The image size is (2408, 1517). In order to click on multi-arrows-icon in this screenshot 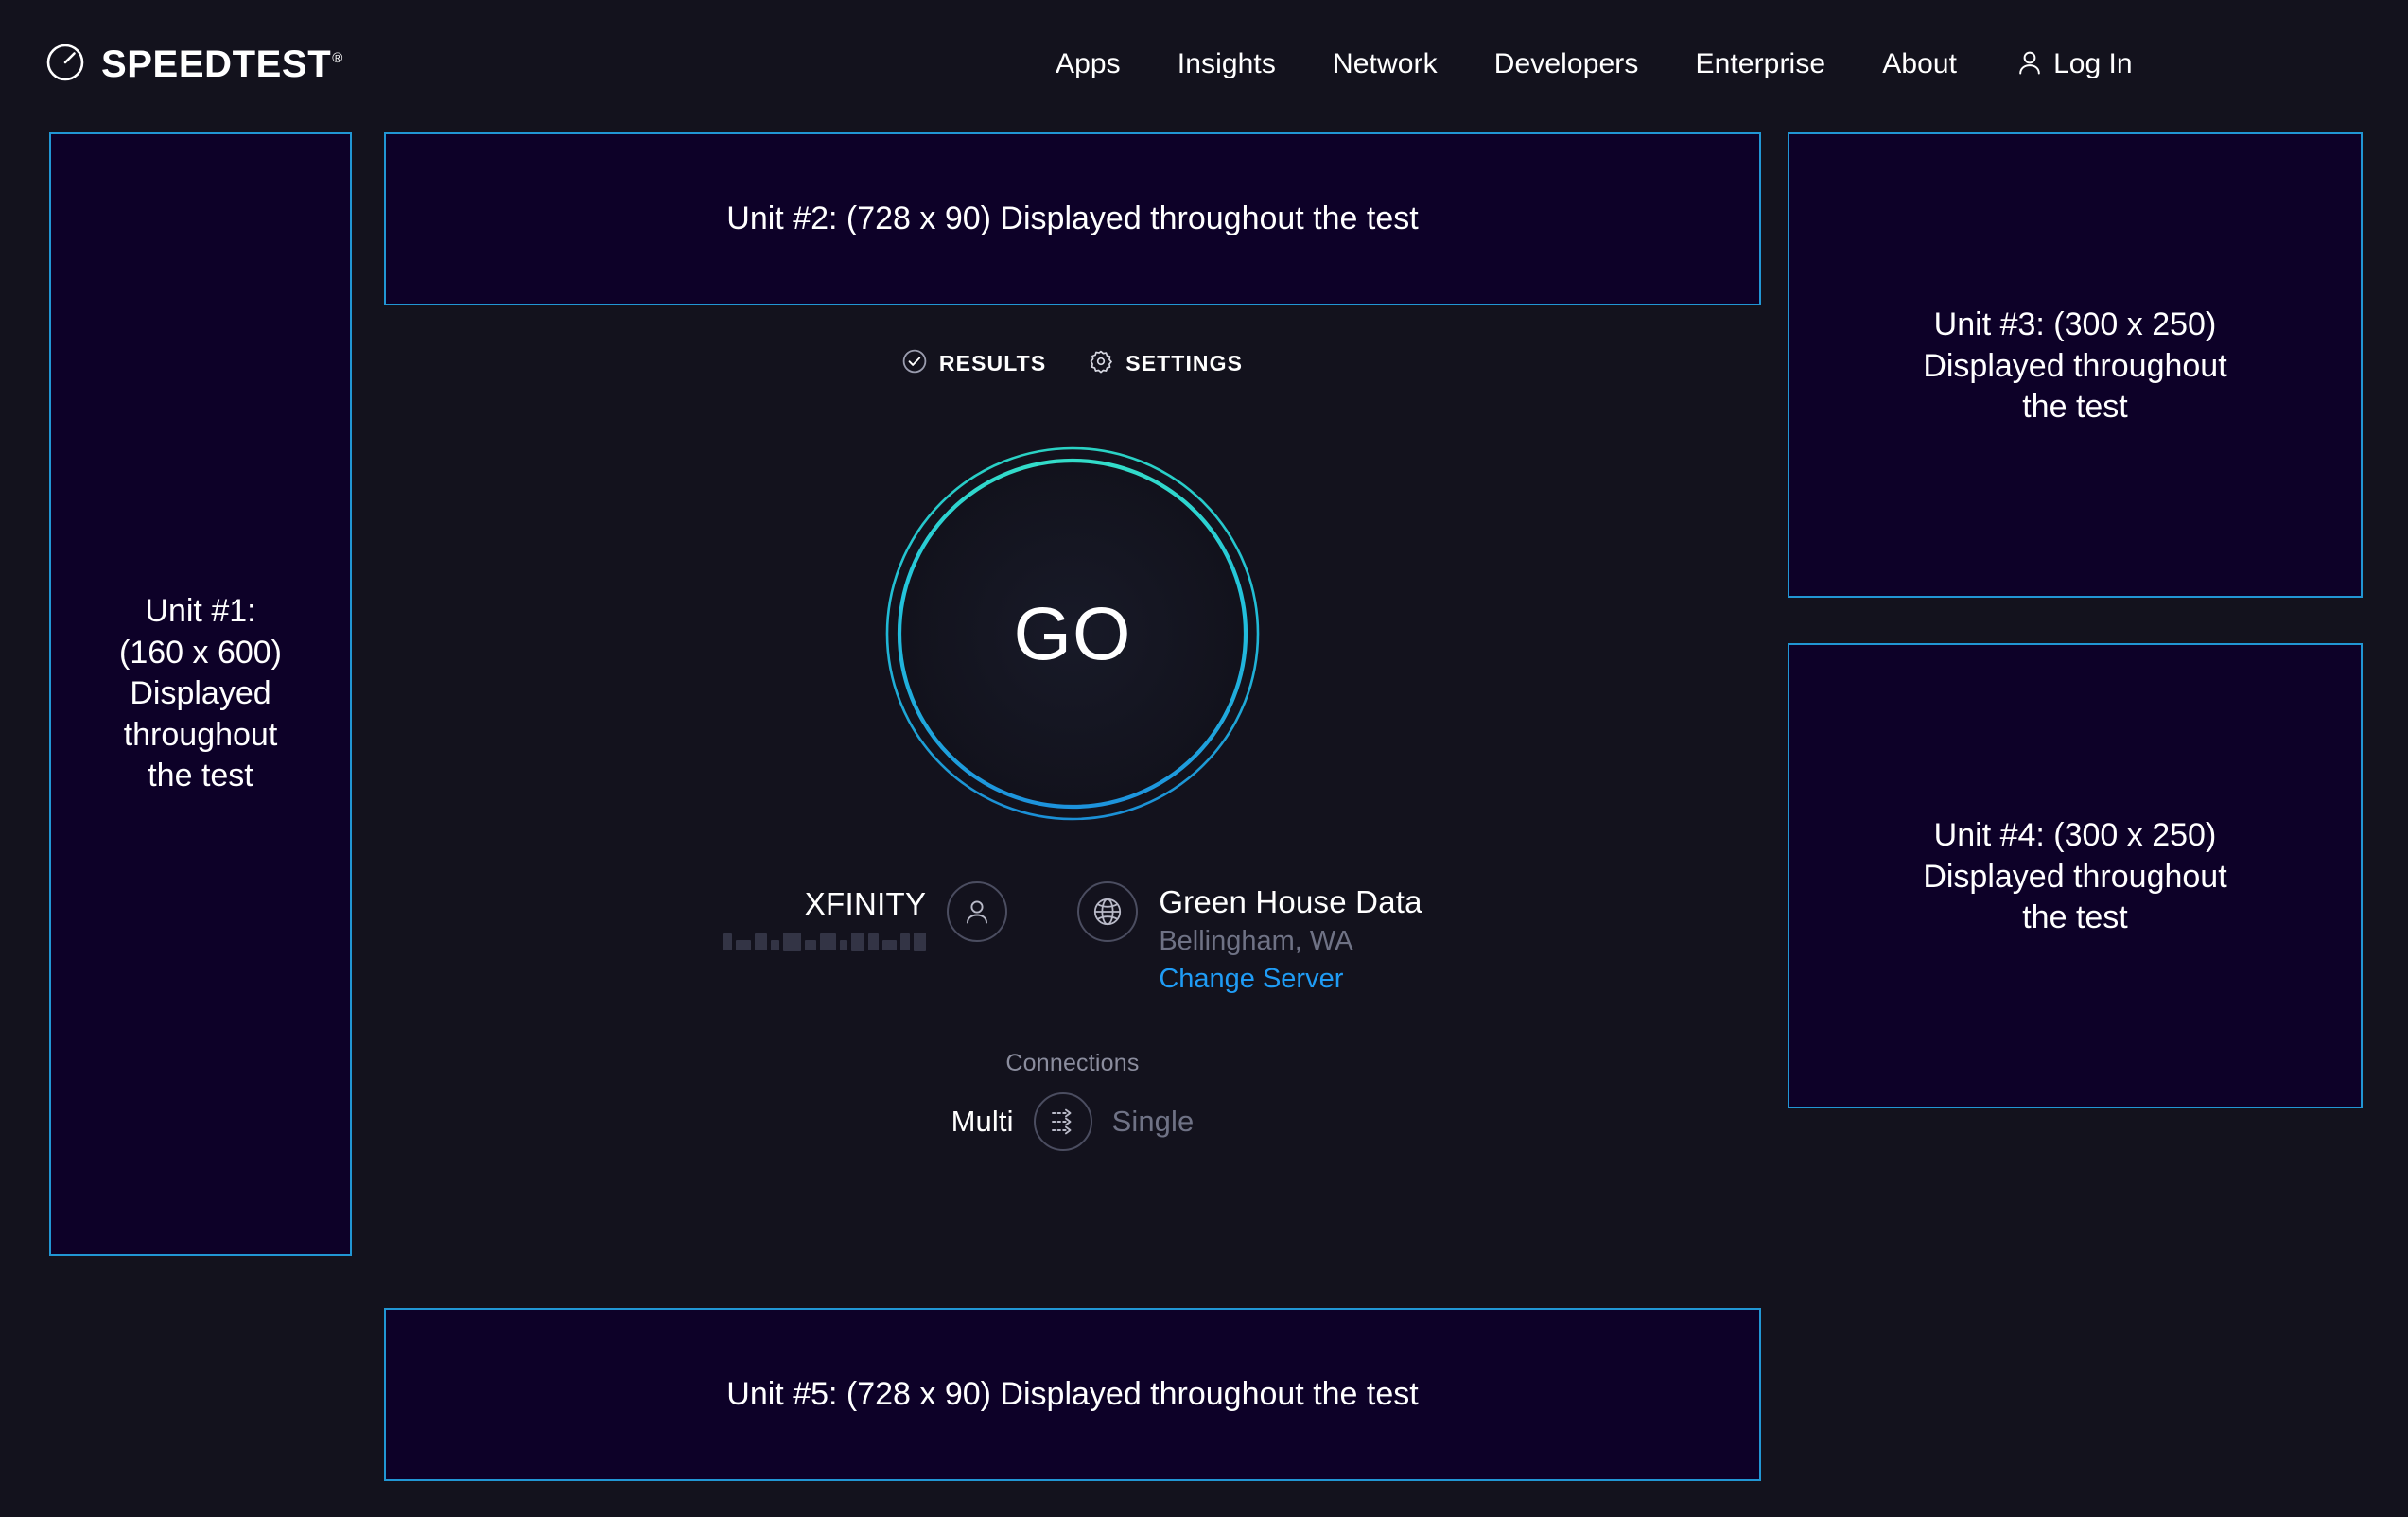, I will do `click(1063, 1121)`.